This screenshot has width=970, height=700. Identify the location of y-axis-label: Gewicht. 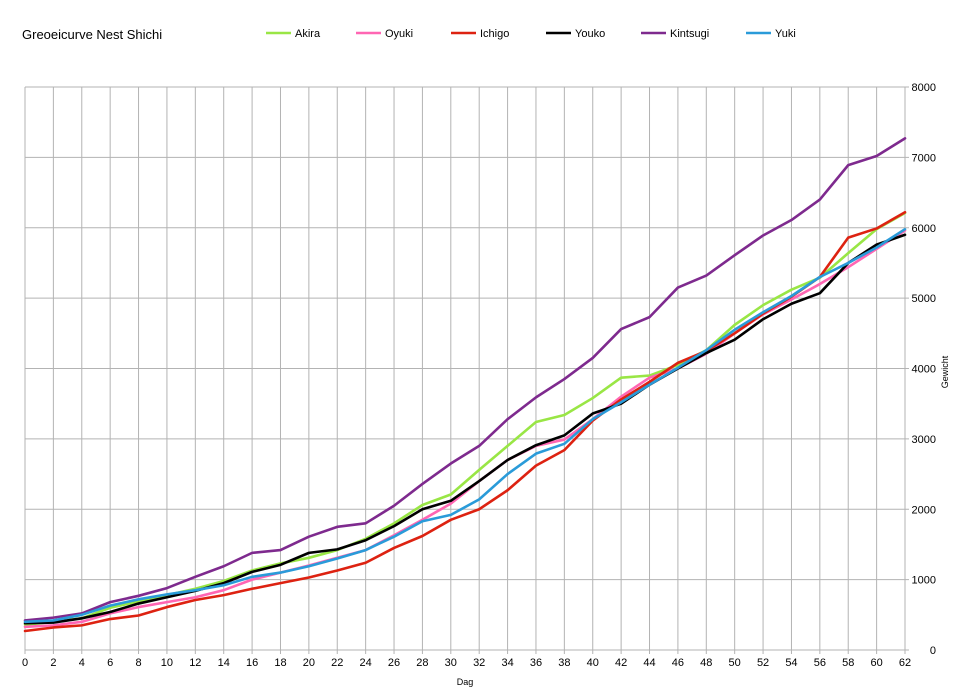
(945, 371).